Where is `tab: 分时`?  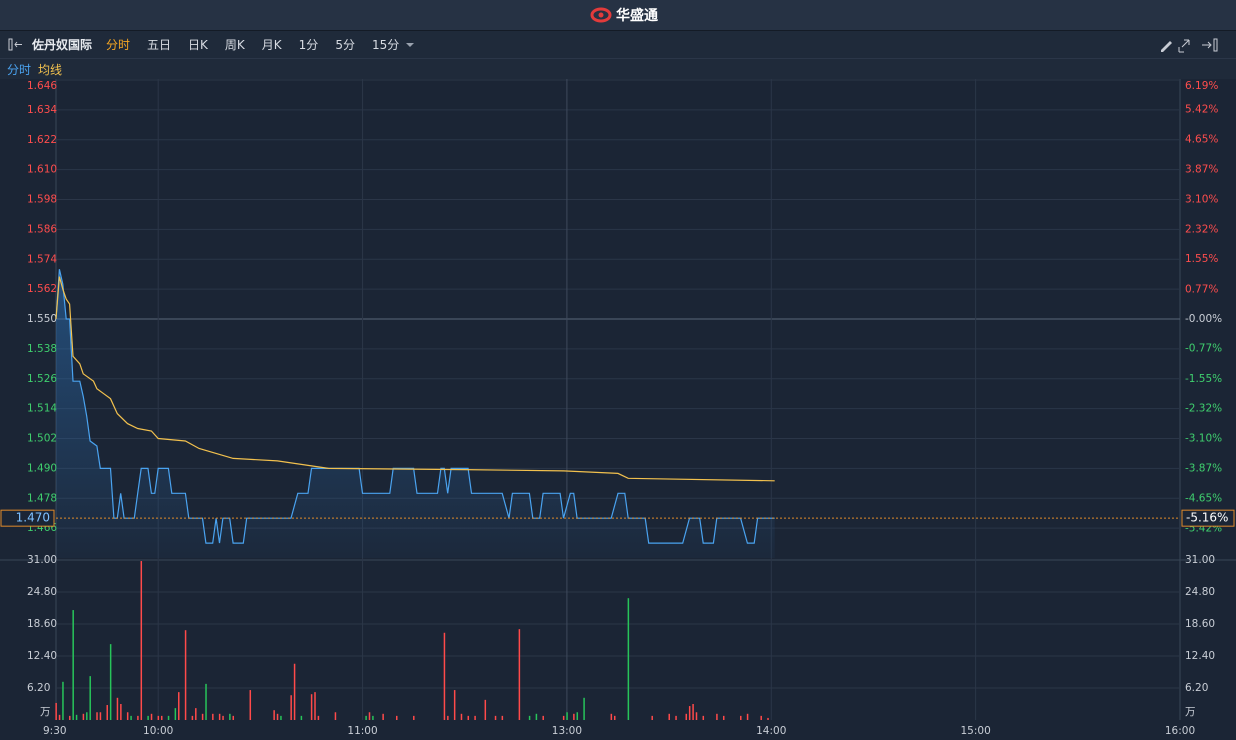
tab: 分时 is located at coordinates (118, 45).